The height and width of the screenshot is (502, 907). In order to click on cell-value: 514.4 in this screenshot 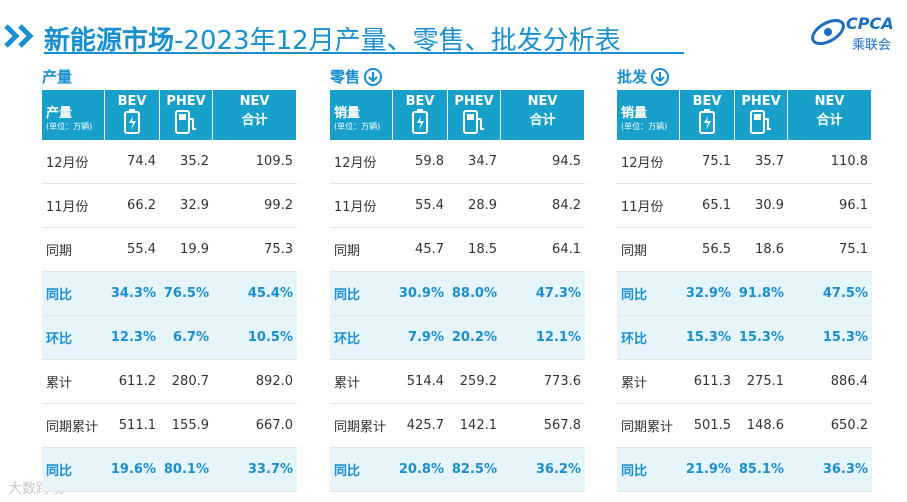, I will do `click(420, 382)`.